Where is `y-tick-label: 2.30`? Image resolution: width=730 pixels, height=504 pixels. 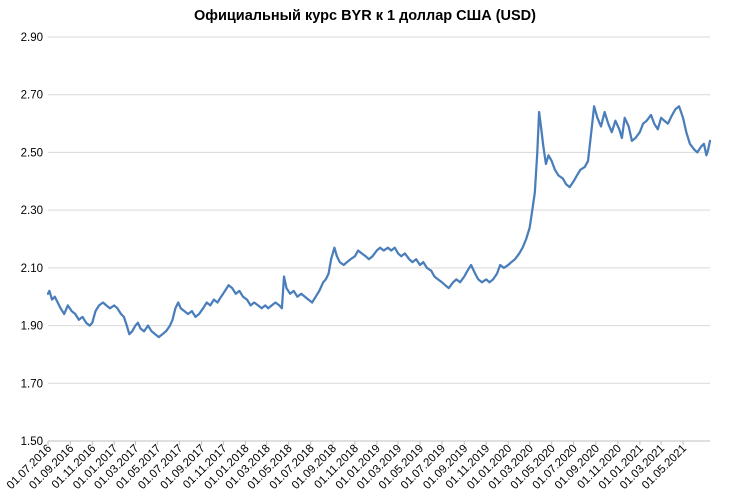
y-tick-label: 2.30 is located at coordinates (32, 211).